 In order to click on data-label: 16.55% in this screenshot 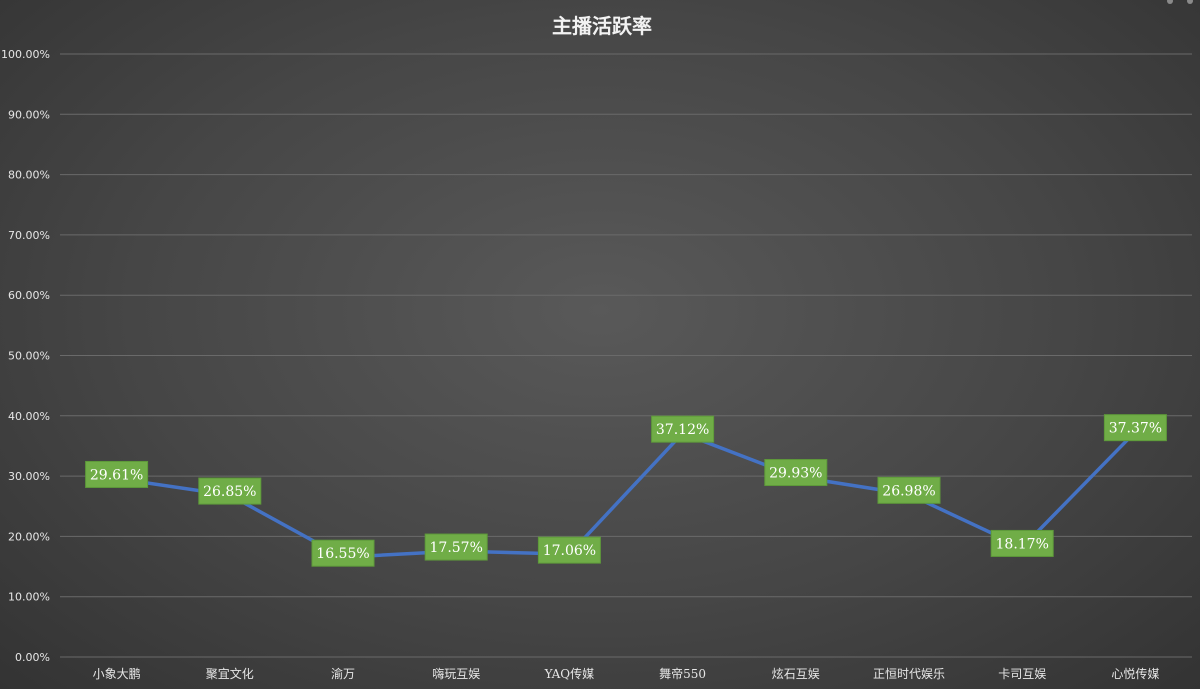, I will do `click(343, 553)`.